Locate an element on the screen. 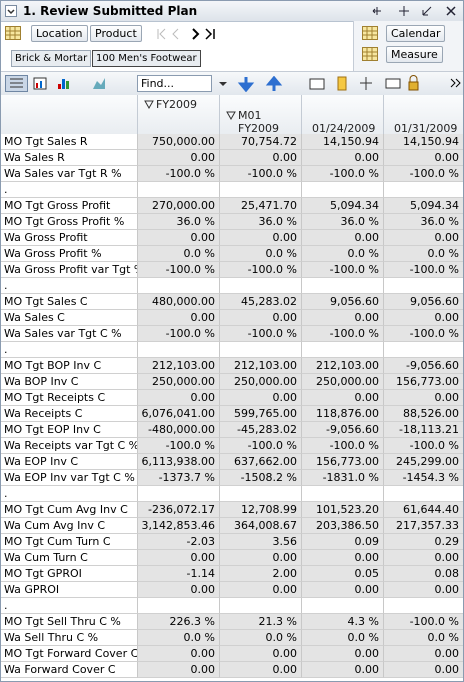 The width and height of the screenshot is (464, 682). axis-panel: Calendar Measure is located at coordinates (408, 46).